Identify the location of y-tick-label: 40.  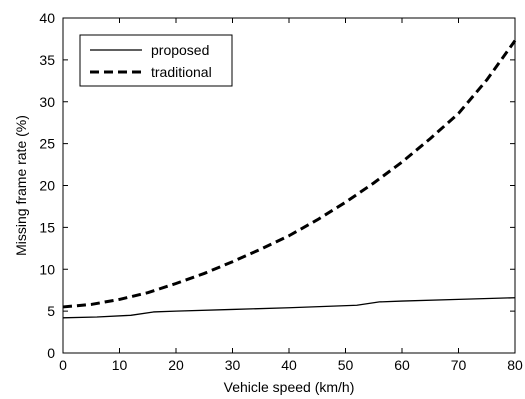
(47, 18).